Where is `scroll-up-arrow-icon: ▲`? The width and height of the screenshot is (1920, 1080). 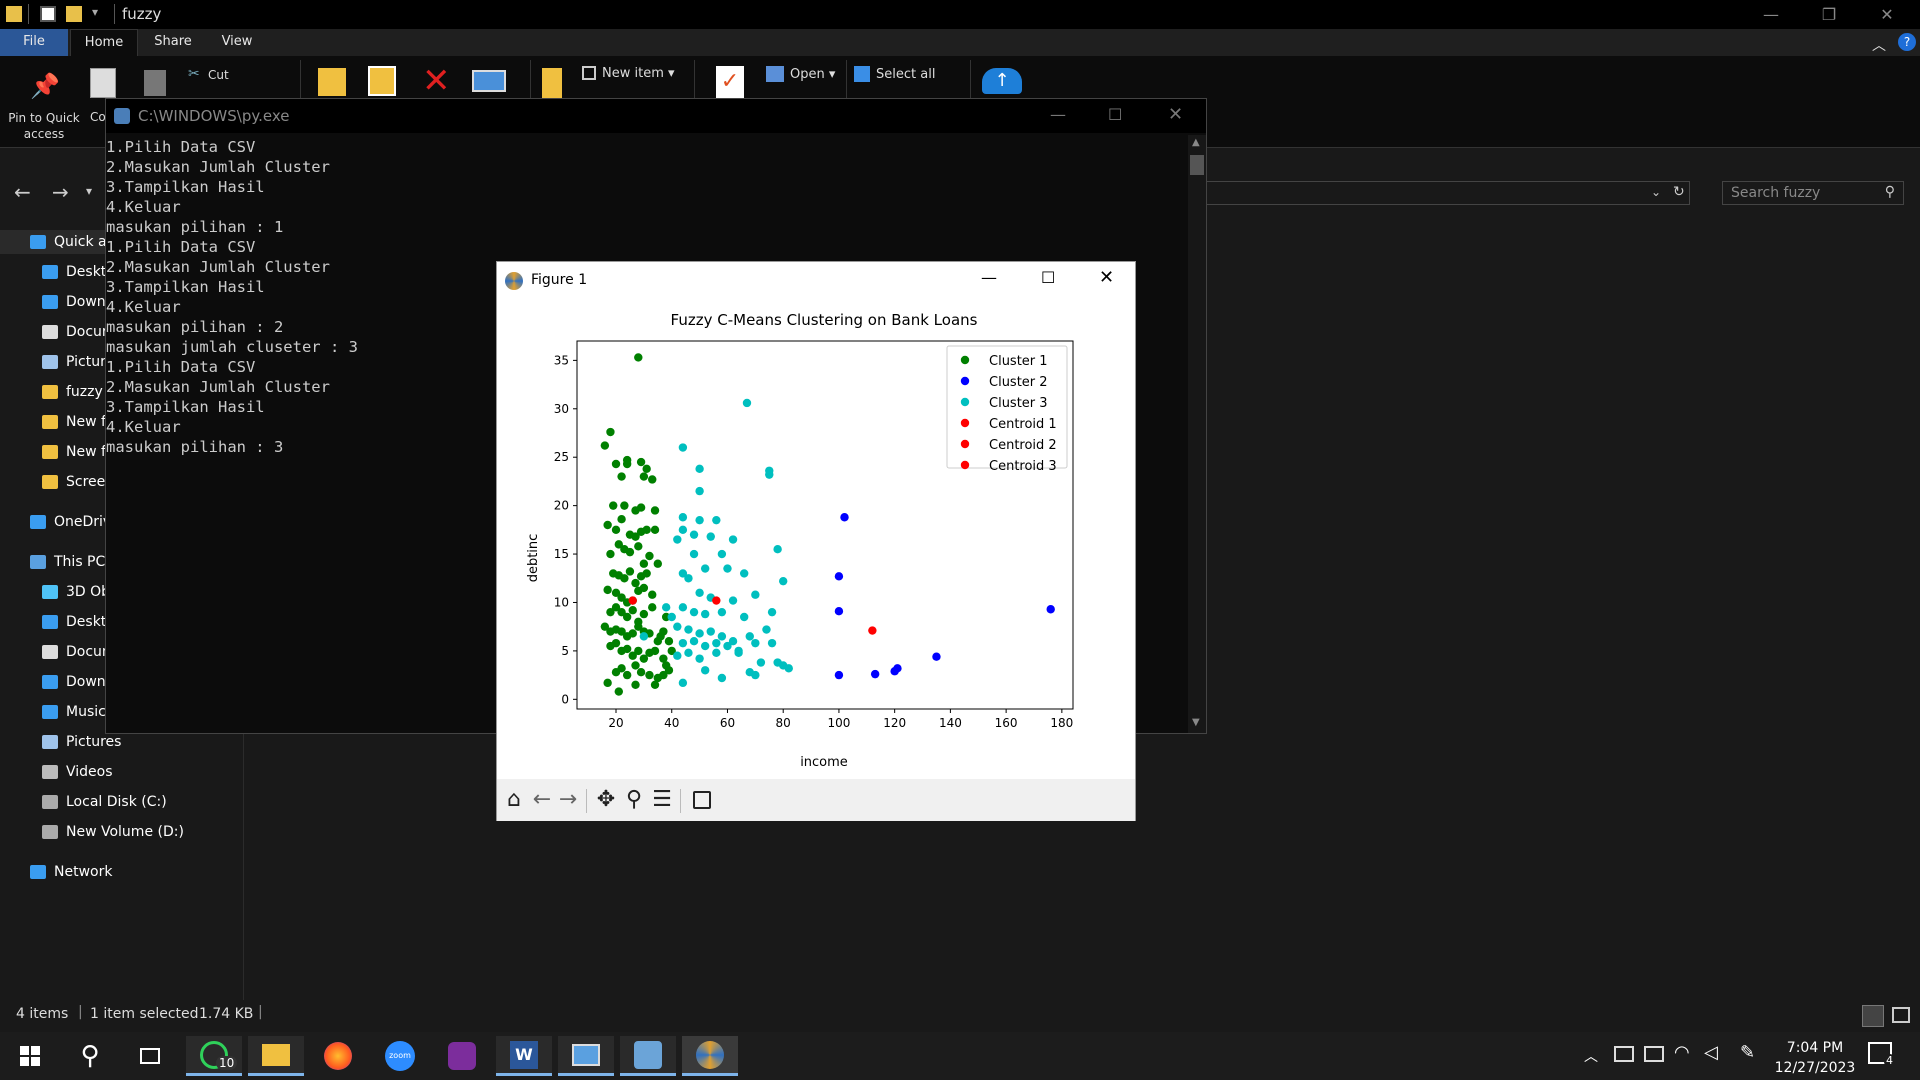
scroll-up-arrow-icon: ▲ is located at coordinates (1196, 142).